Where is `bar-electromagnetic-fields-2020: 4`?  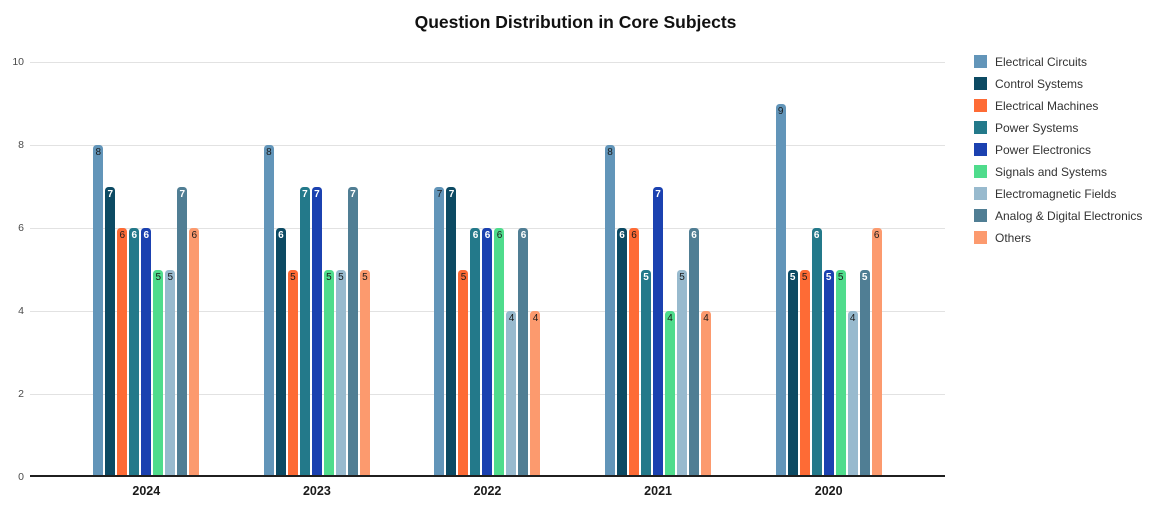 bar-electromagnetic-fields-2020: 4 is located at coordinates (852, 394).